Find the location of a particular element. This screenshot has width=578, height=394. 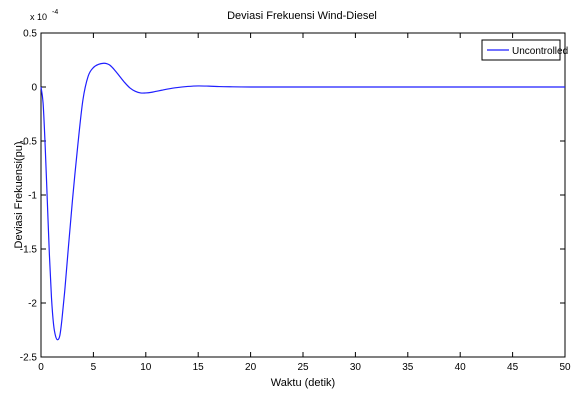

y-tick-label: -1 is located at coordinates (32, 196).